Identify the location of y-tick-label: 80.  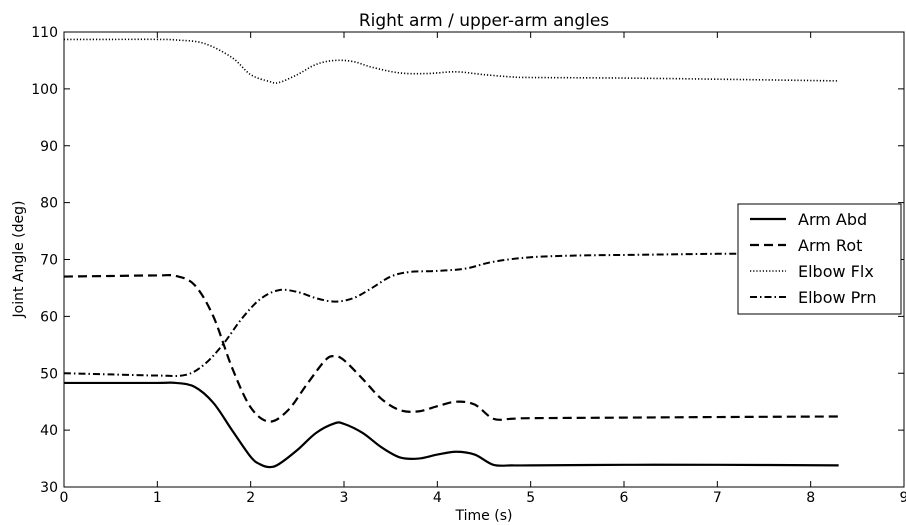
(49, 204).